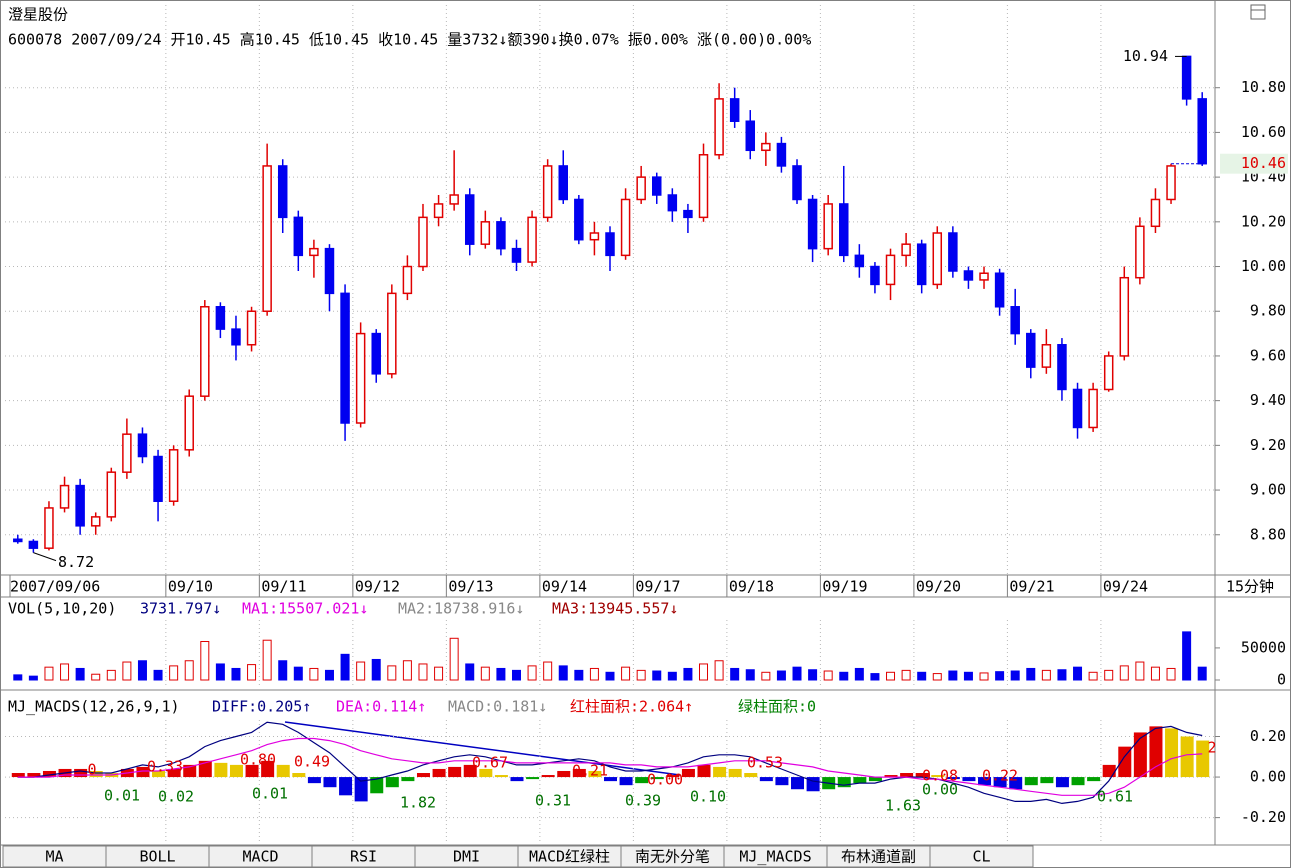 Image resolution: width=1291 pixels, height=868 pixels. I want to click on date-label: 09/10, so click(190, 587).